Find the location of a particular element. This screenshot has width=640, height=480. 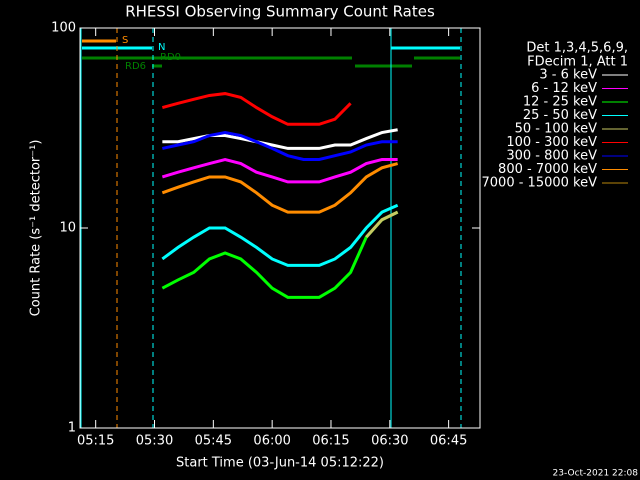

legend-label: 800 - 7000 keV is located at coordinates (547, 169).